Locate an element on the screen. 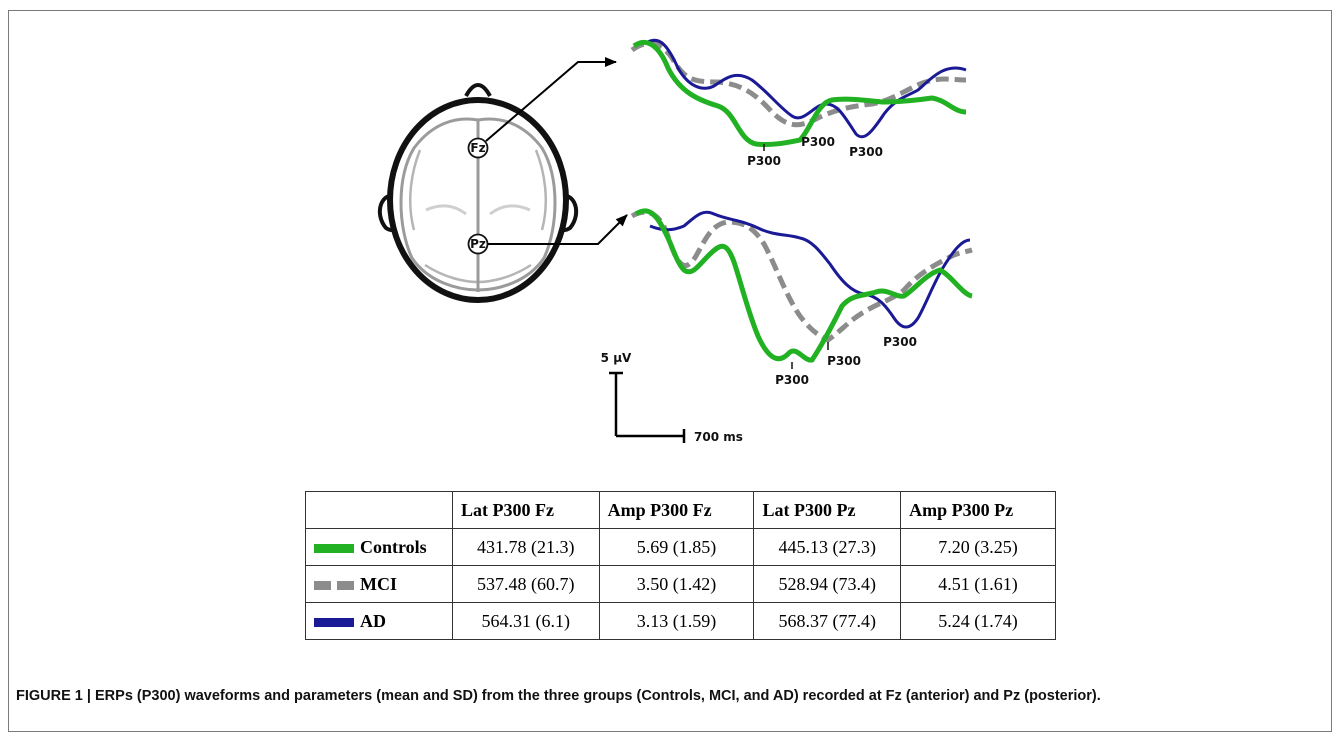 The height and width of the screenshot is (744, 1344). fz-mci-peak-label: P300 is located at coordinates (818, 142).